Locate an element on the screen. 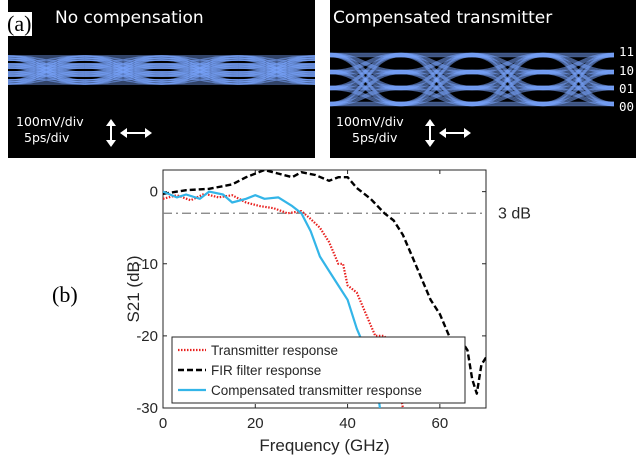 Image resolution: width=644 pixels, height=463 pixels. legend-box is located at coordinates (318, 370).